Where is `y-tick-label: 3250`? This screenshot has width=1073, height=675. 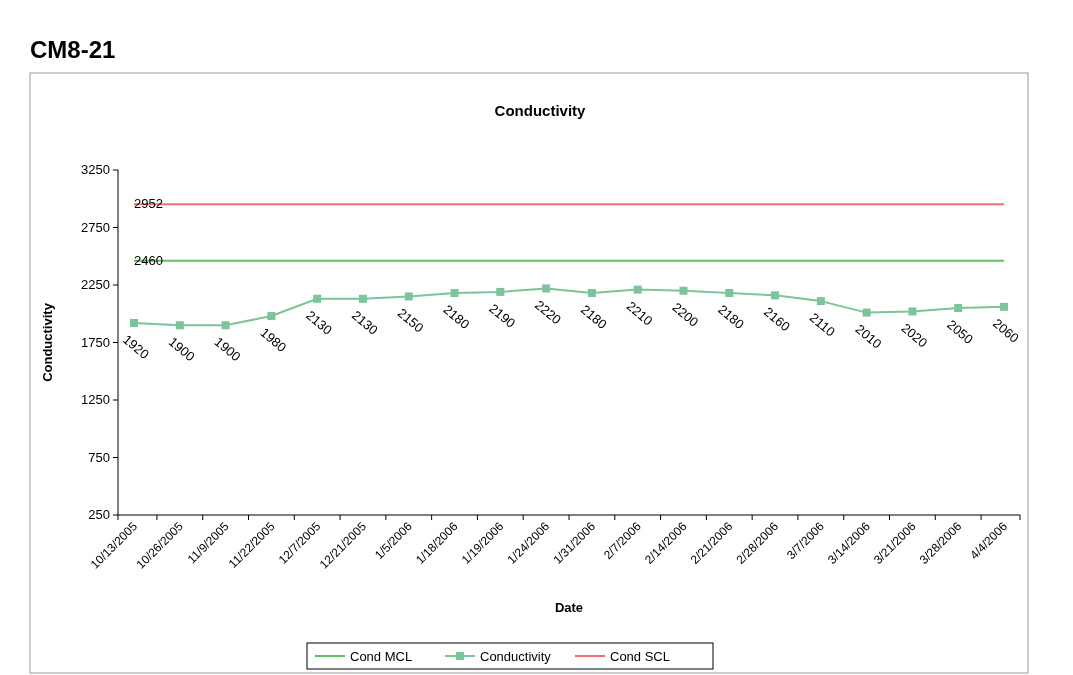
y-tick-label: 3250 is located at coordinates (95, 169).